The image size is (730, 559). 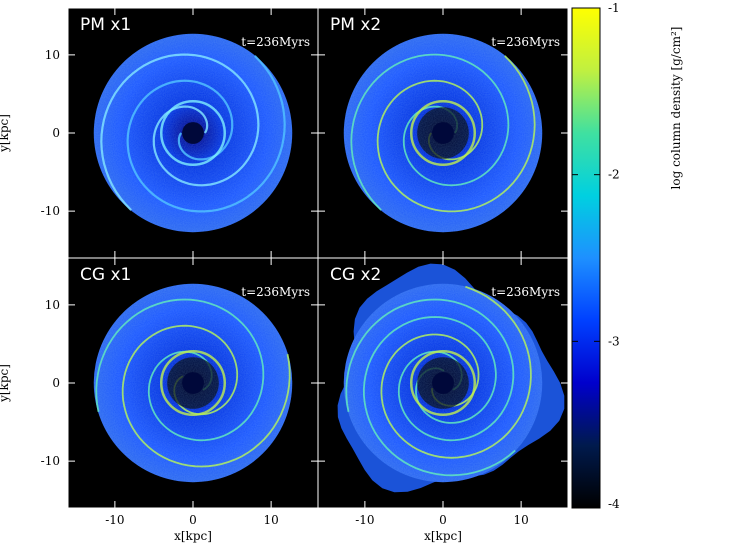 I want to click on colorbar-tick-label: -2, so click(x=614, y=175).